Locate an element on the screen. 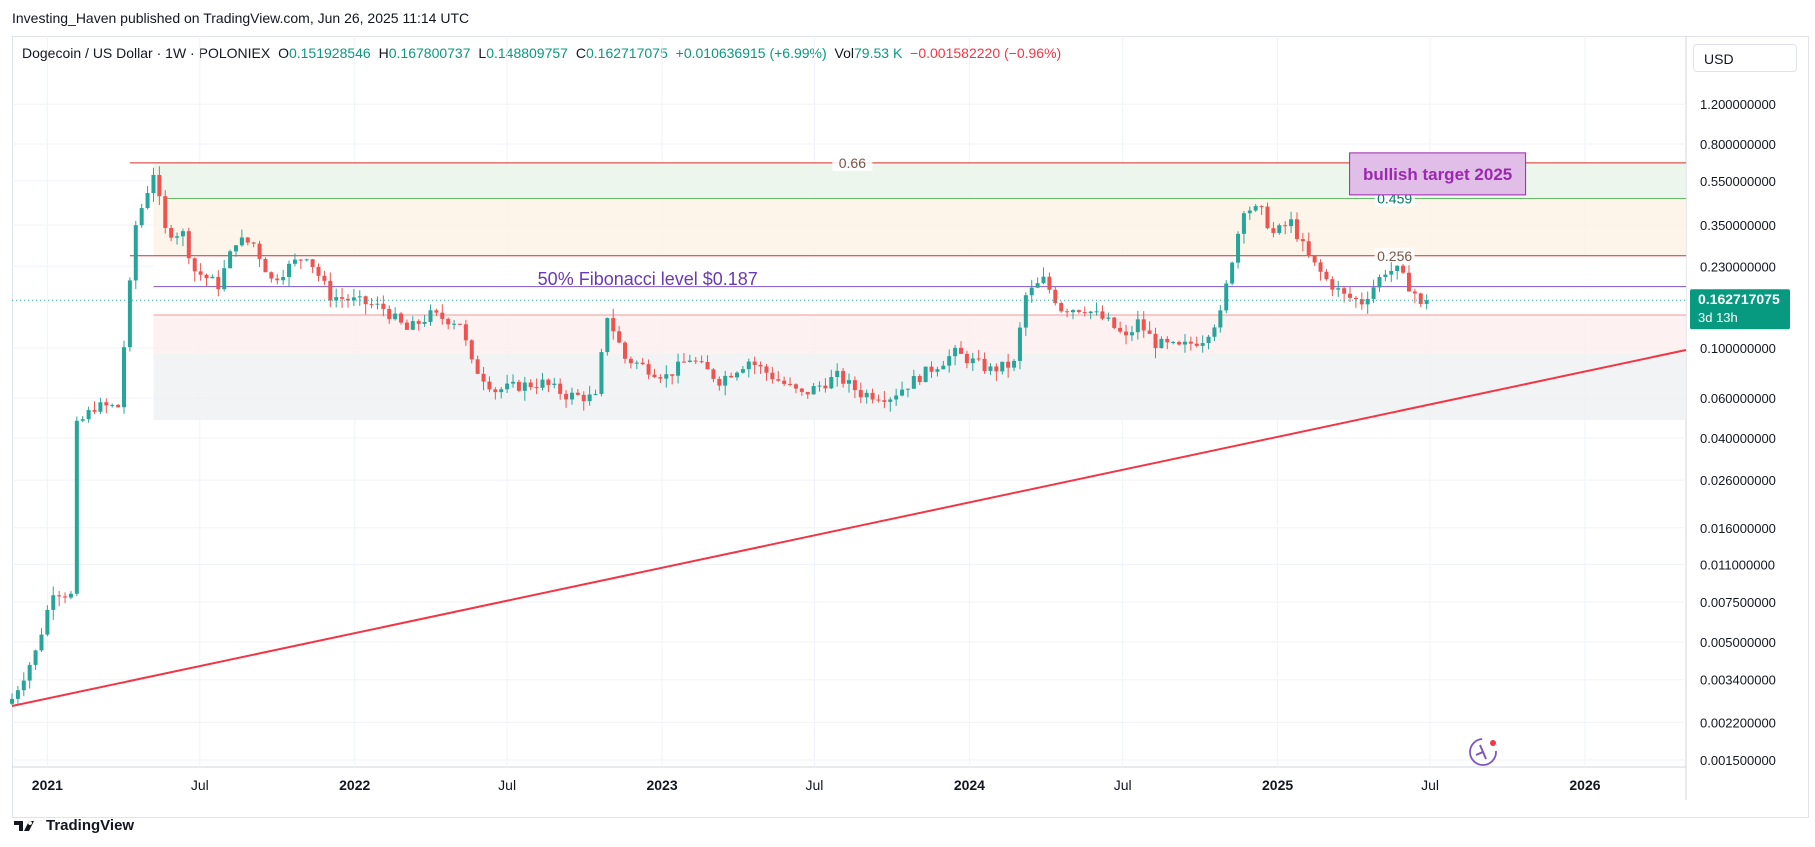 The image size is (1815, 847). price-tag-value: 0.162717075 is located at coordinates (1739, 299).